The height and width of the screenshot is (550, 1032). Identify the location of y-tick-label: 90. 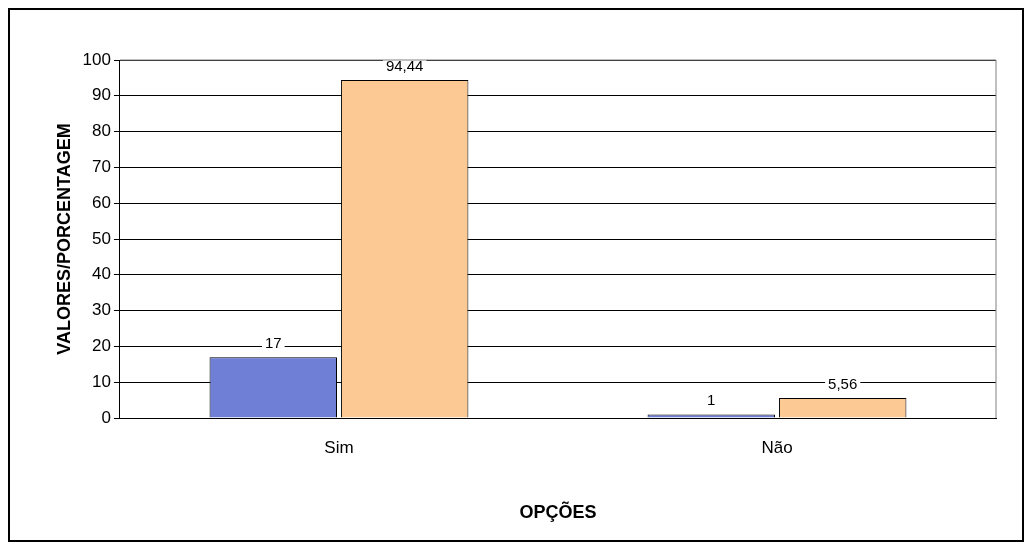
(101, 95).